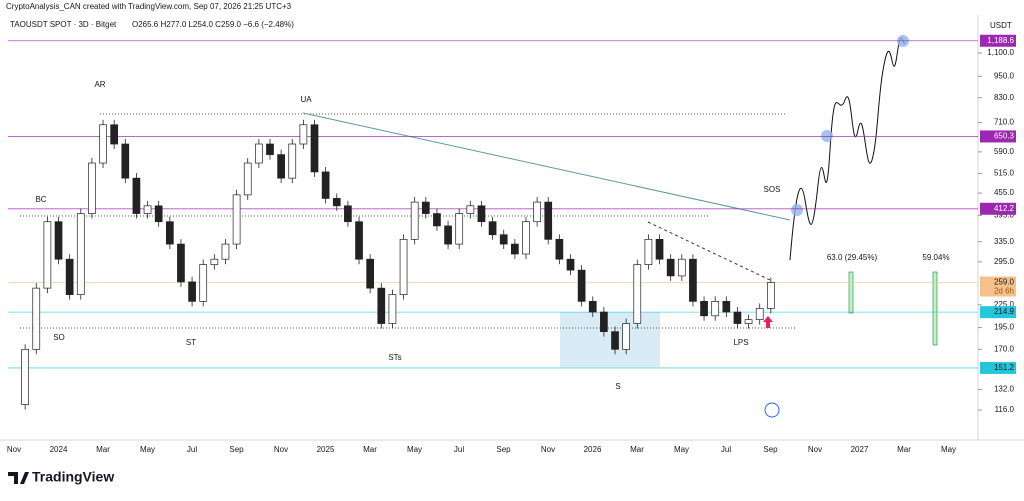  What do you see at coordinates (935, 257) in the screenshot?
I see `annotation: 59.04%` at bounding box center [935, 257].